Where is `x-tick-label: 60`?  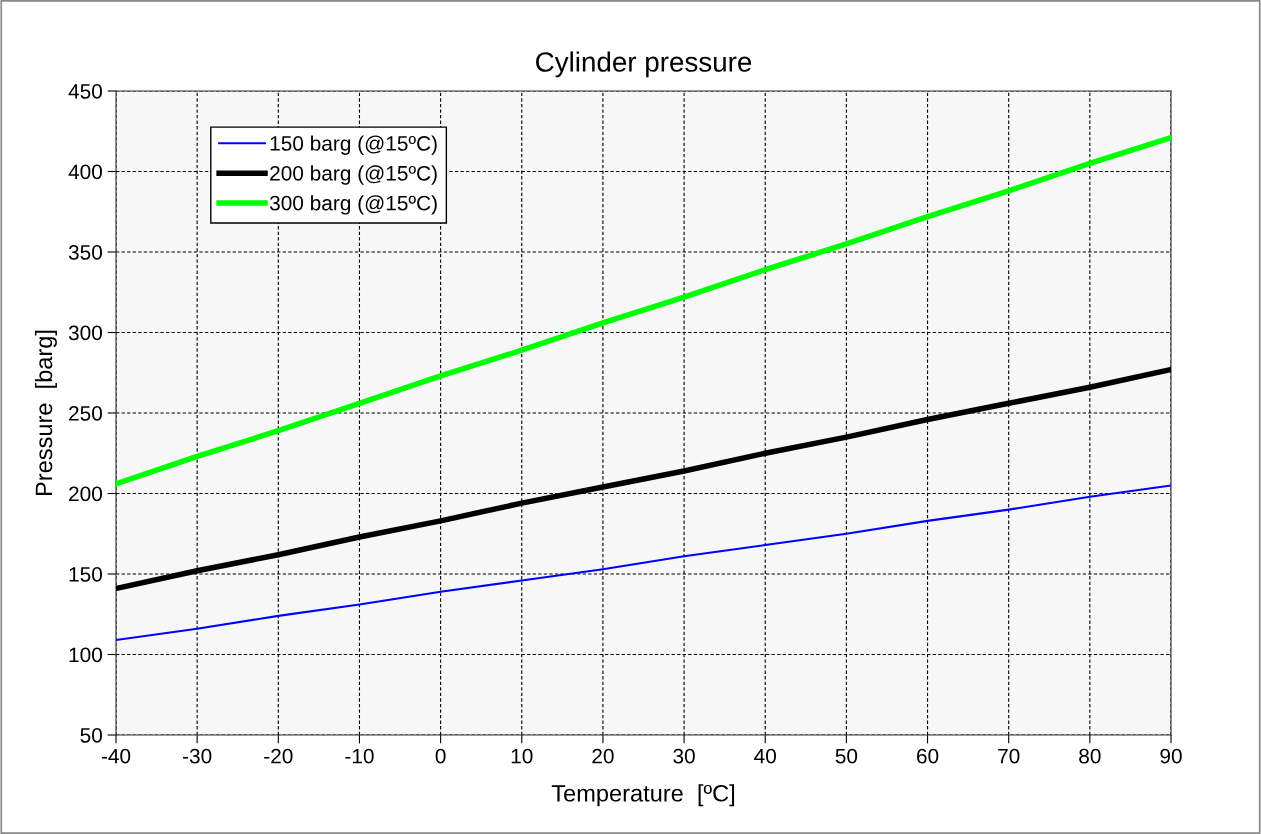
x-tick-label: 60 is located at coordinates (928, 756).